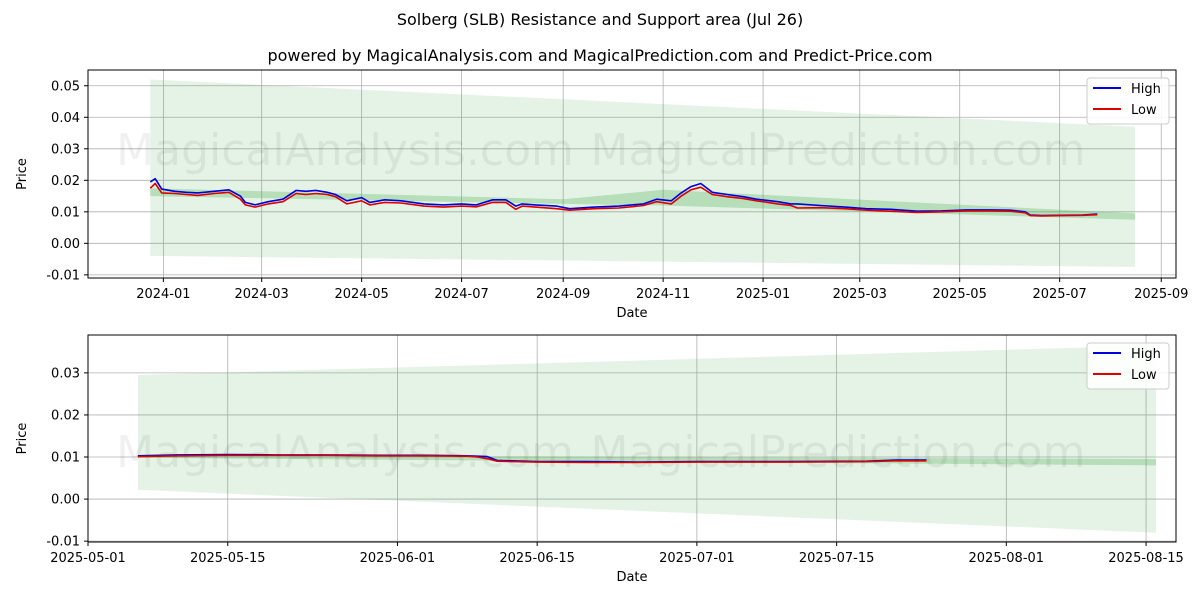 The image size is (1200, 600). Describe the element at coordinates (563, 294) in the screenshot. I see `x-tick-label: 2024-09` at that location.